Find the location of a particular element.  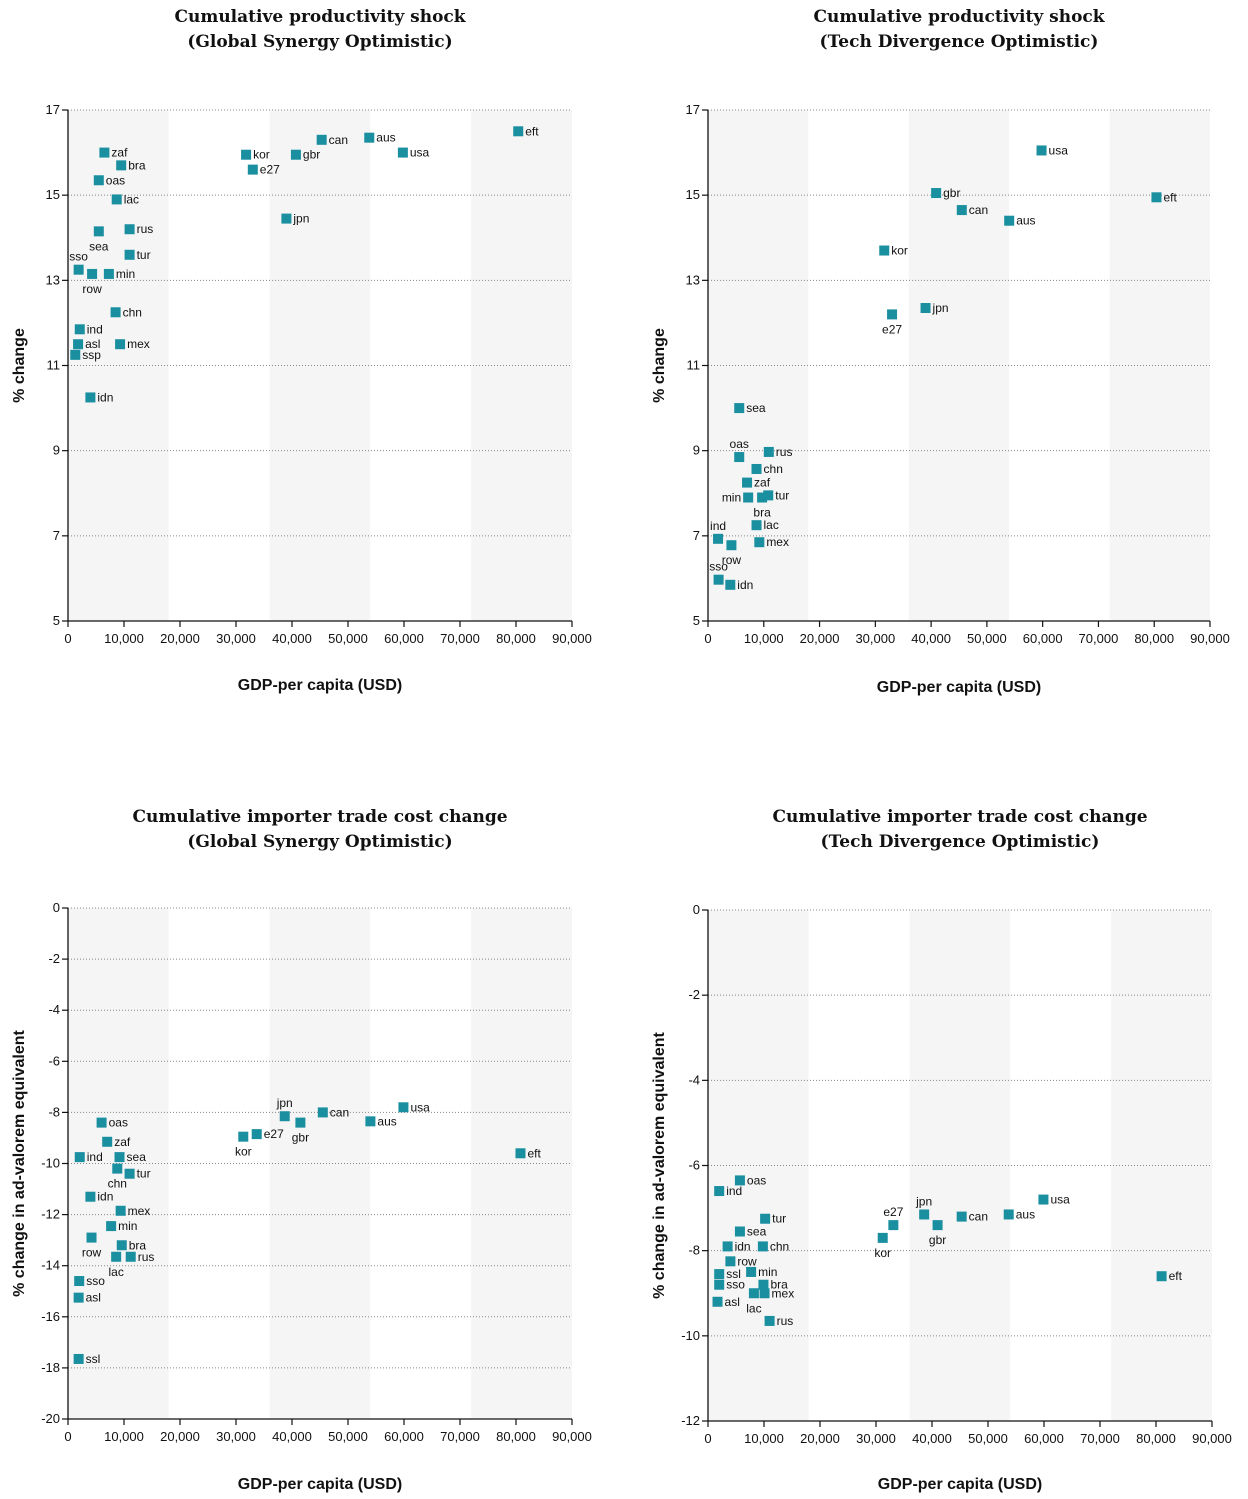

x-tick-label: 0 is located at coordinates (67, 638).